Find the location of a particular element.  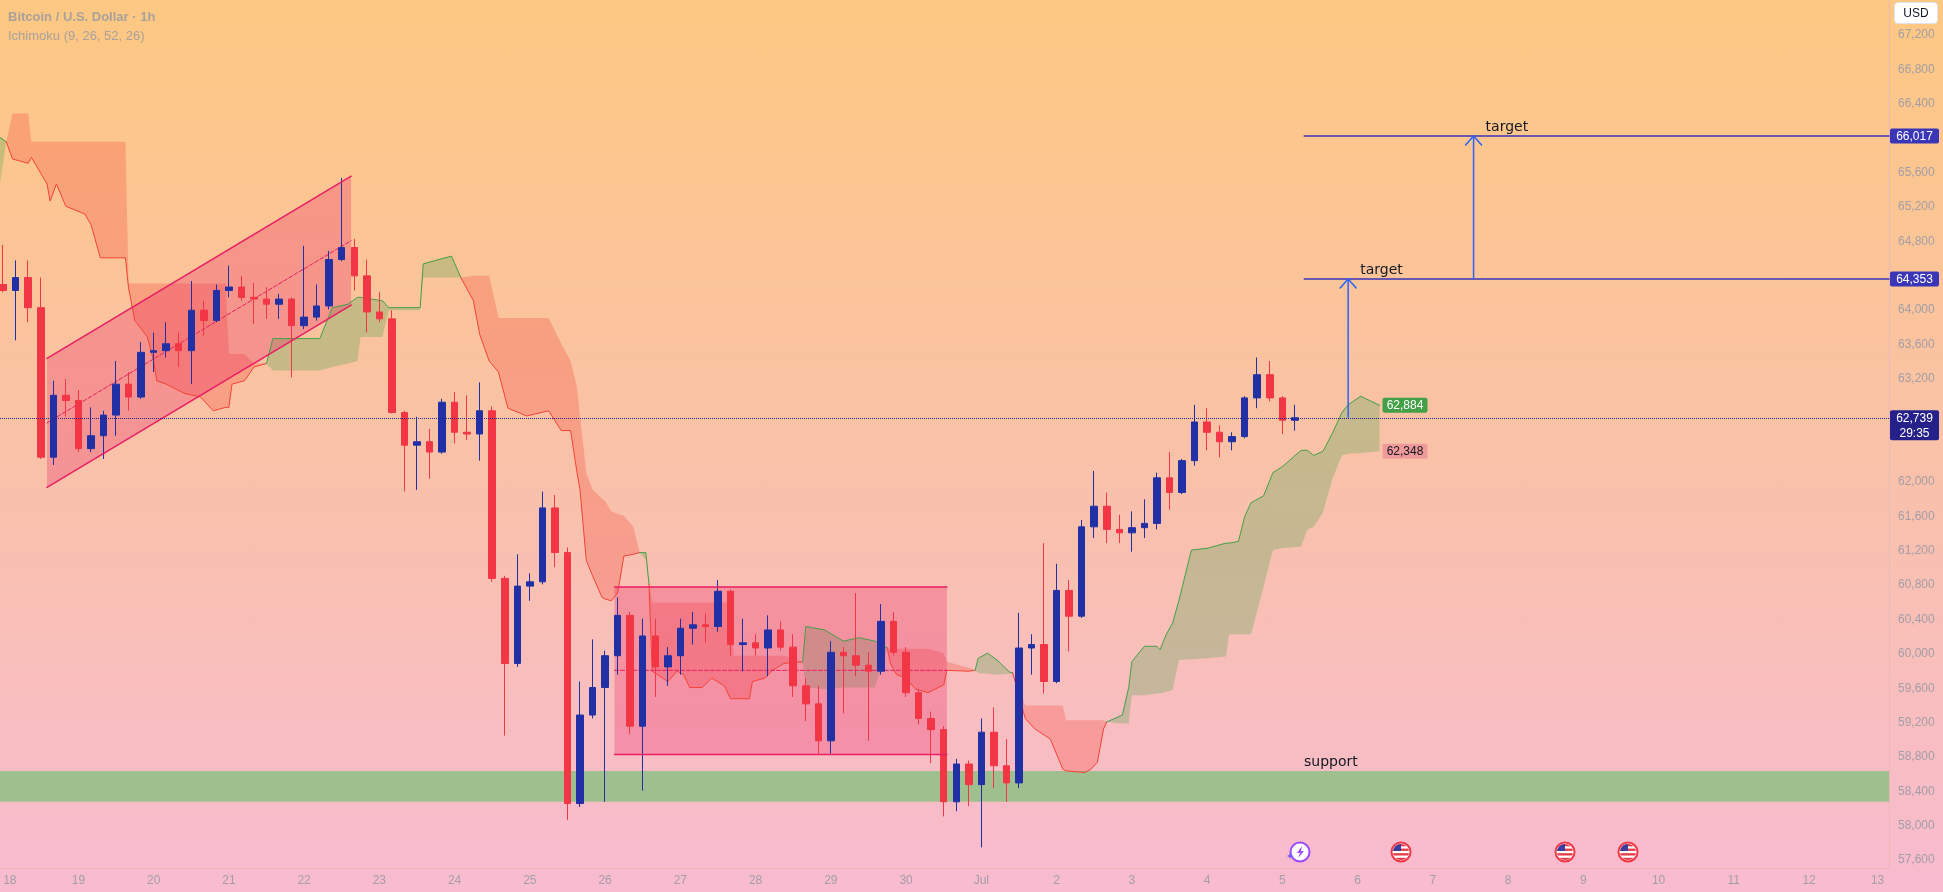

x-tick-label: 30 is located at coordinates (906, 880).